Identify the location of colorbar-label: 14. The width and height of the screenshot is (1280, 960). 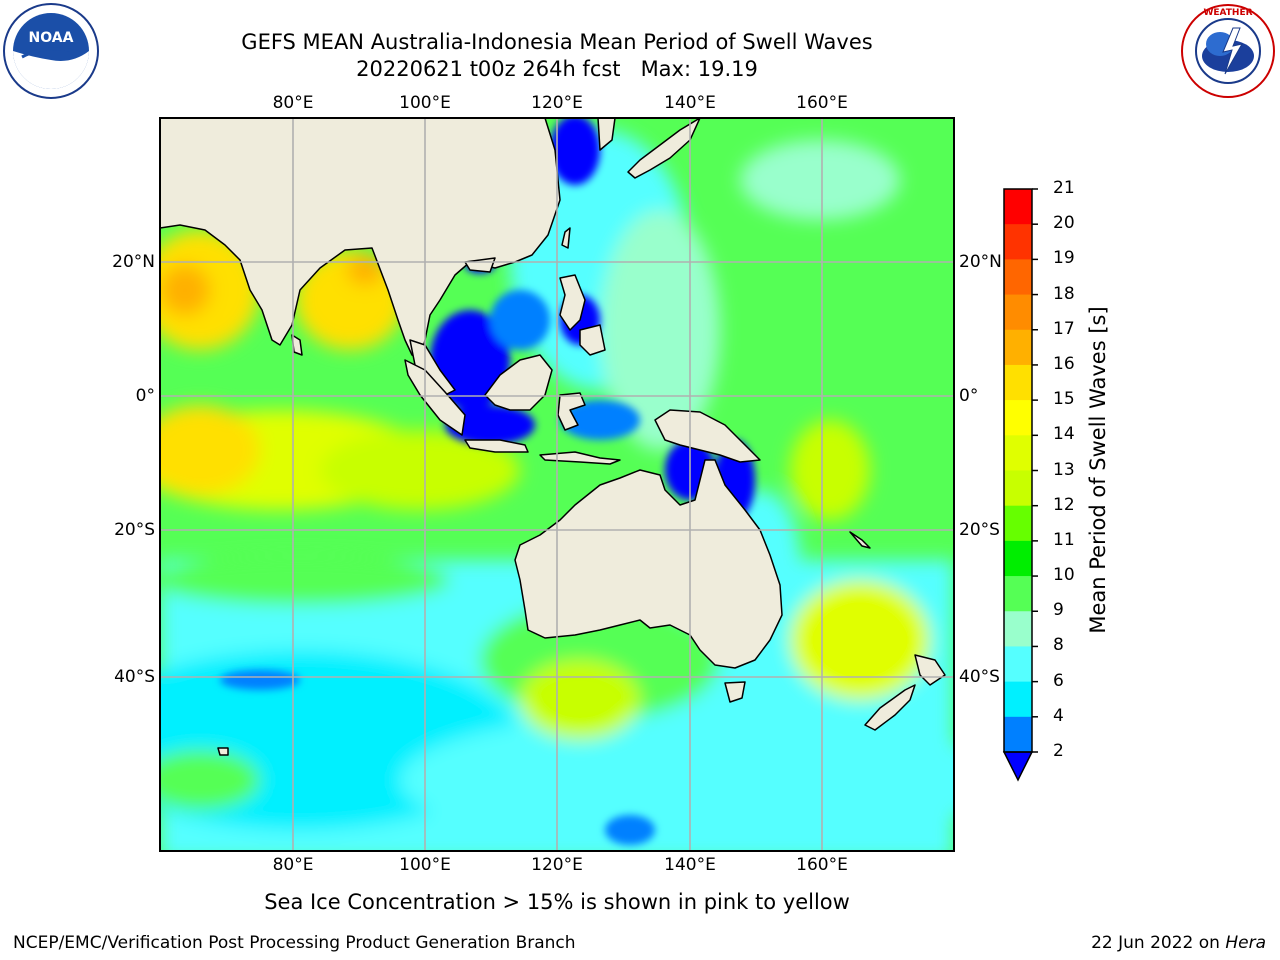
(1064, 434).